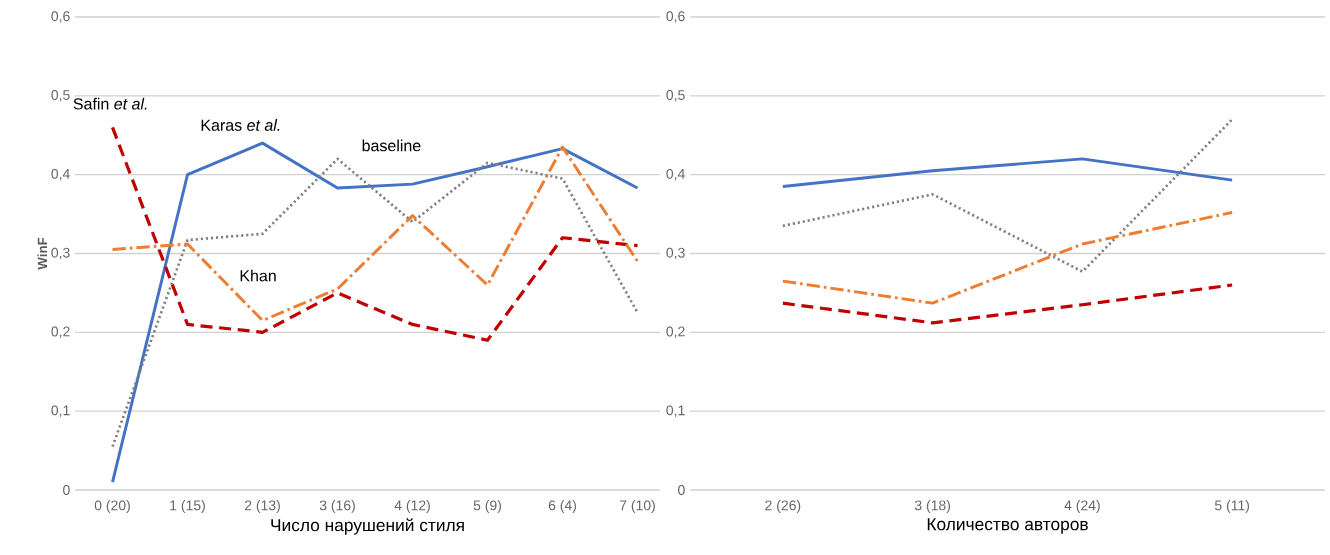 The image size is (1330, 555). What do you see at coordinates (391, 145) in the screenshot?
I see `series-label: baseline` at bounding box center [391, 145].